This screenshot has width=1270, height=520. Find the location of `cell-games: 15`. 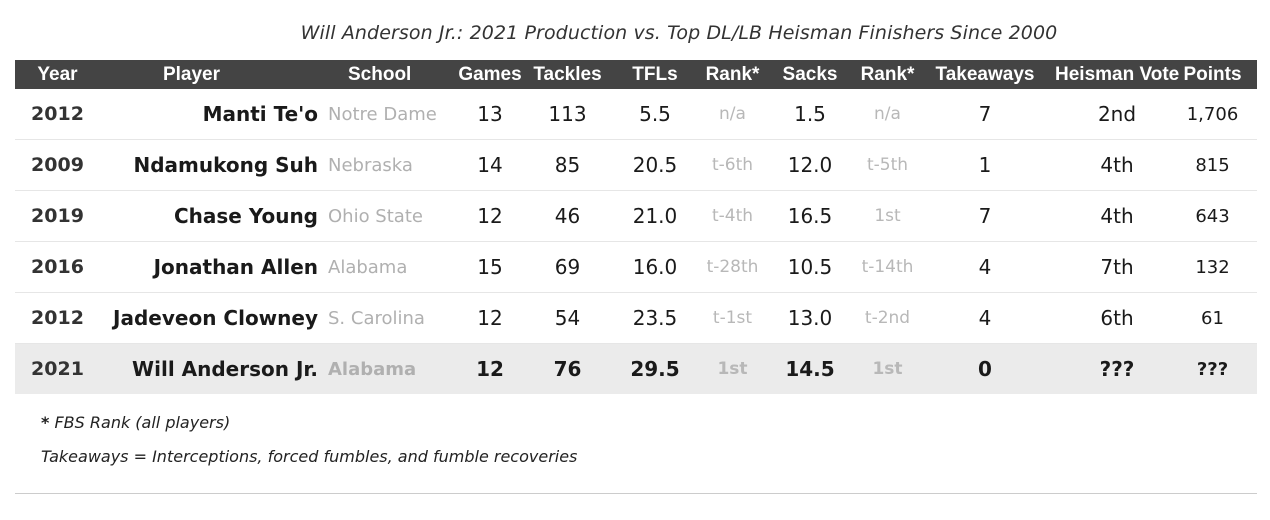

cell-games: 15 is located at coordinates (490, 267).